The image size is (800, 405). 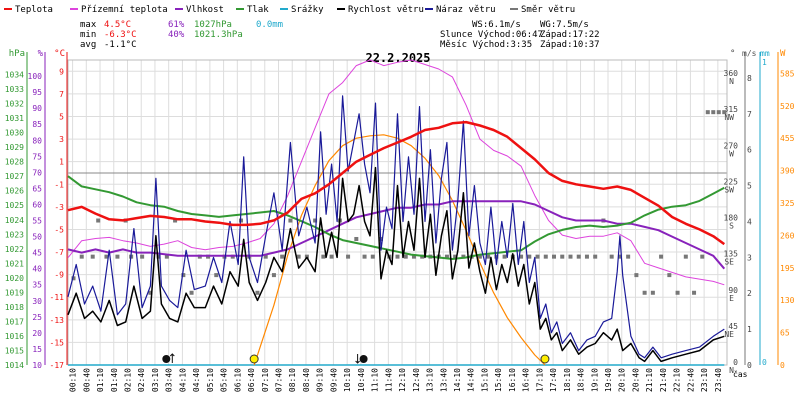 I want to click on pressure-tick-label: 1014, so click(x=14, y=365).